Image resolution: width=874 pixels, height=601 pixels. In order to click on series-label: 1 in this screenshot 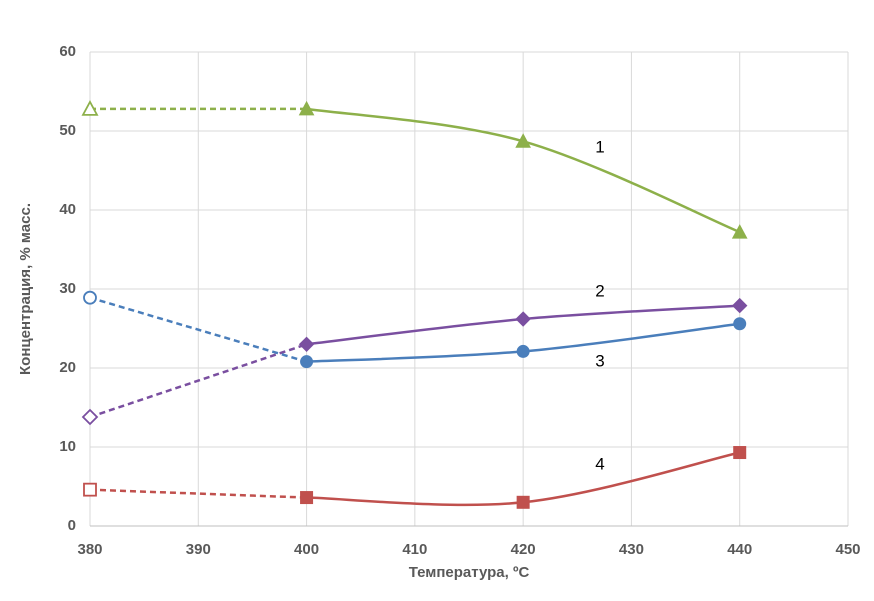, I will do `click(599, 146)`.